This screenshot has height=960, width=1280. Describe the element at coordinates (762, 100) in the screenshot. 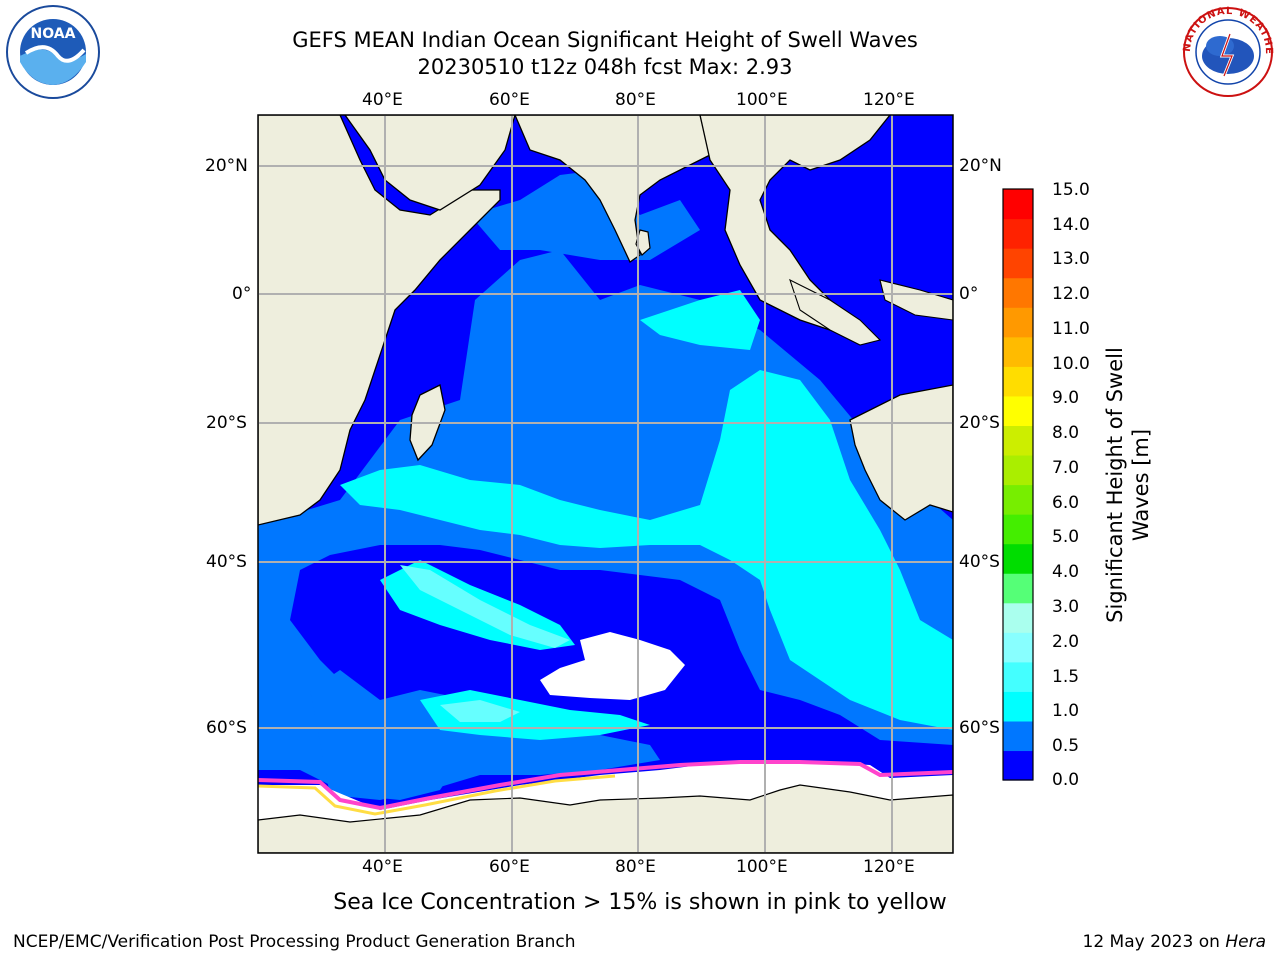

I see `lon-label-top-100e: 100°E` at that location.